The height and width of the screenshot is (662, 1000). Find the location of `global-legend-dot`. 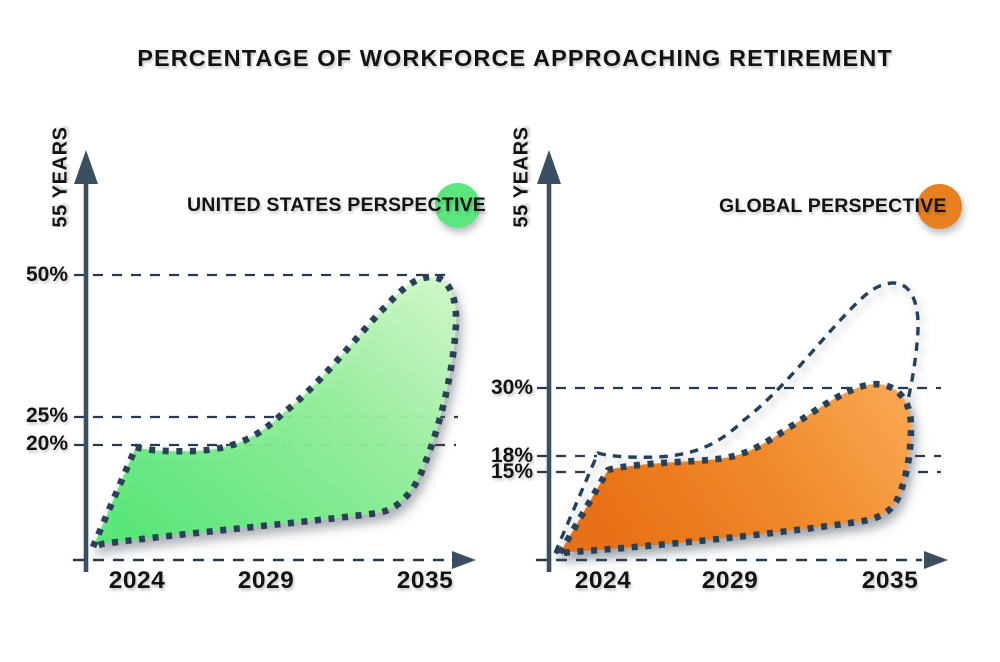

global-legend-dot is located at coordinates (939, 206).